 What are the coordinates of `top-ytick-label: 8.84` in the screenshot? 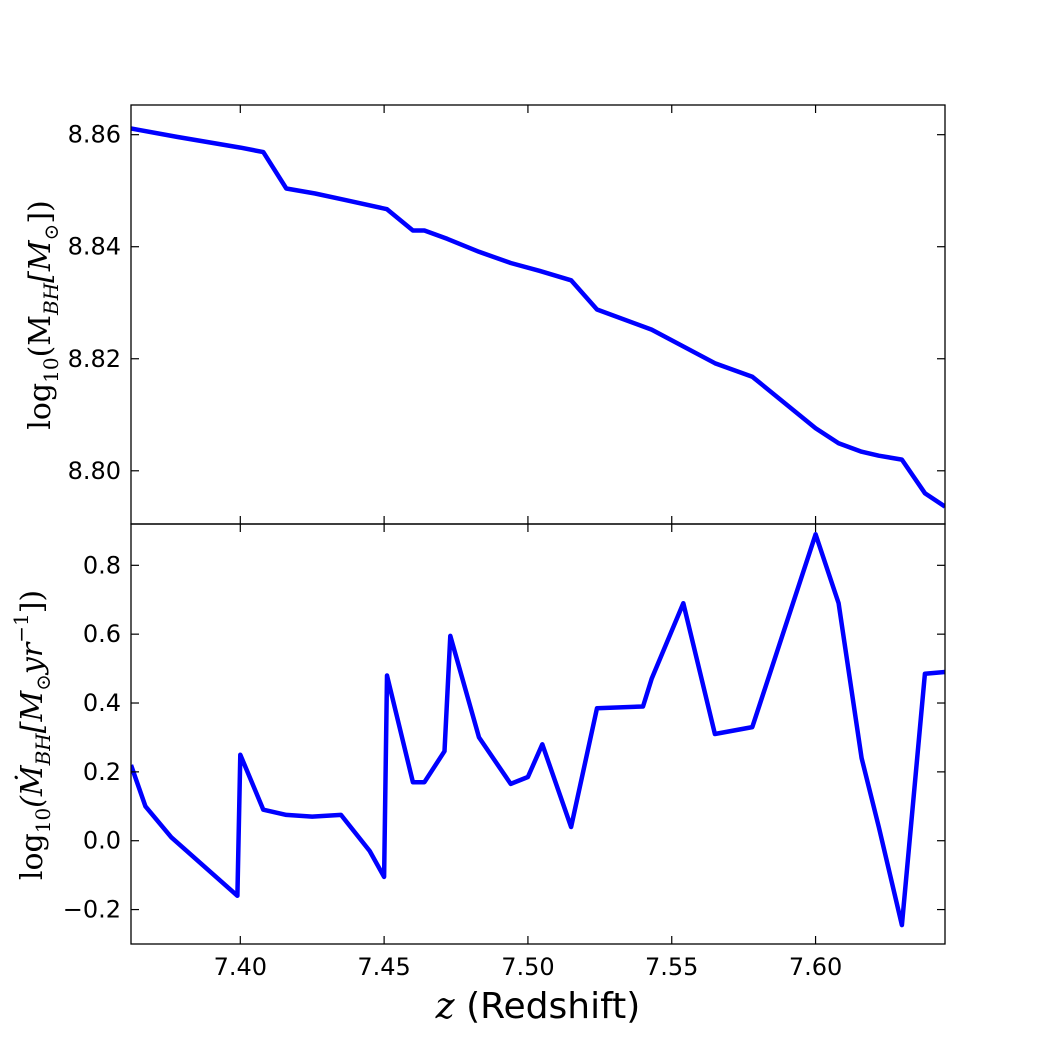 It's located at (94, 247).